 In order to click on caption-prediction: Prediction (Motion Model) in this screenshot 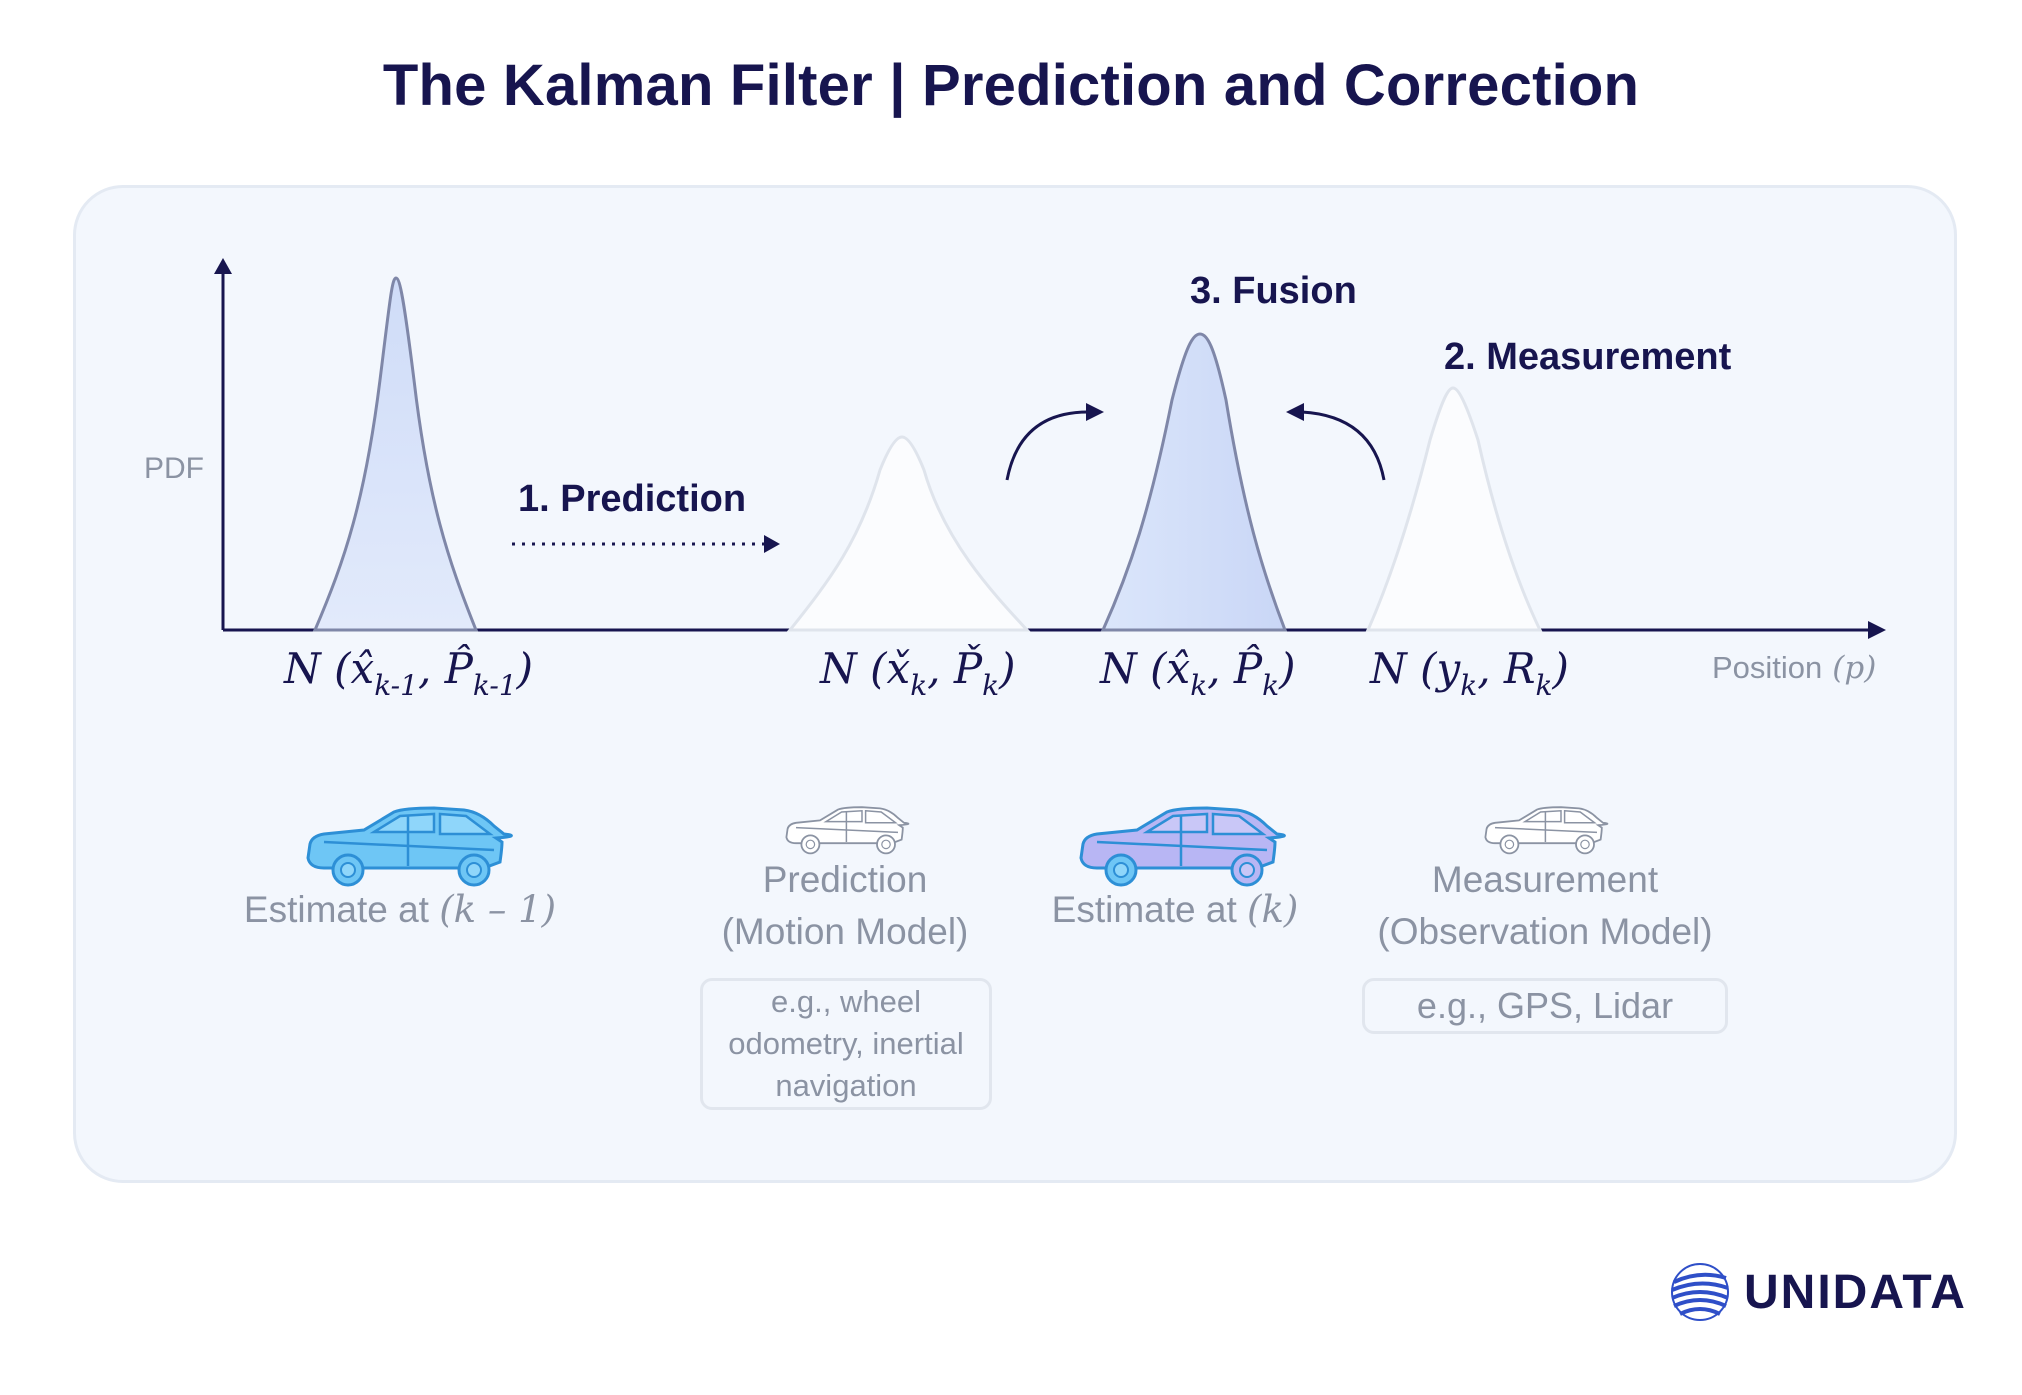, I will do `click(845, 906)`.